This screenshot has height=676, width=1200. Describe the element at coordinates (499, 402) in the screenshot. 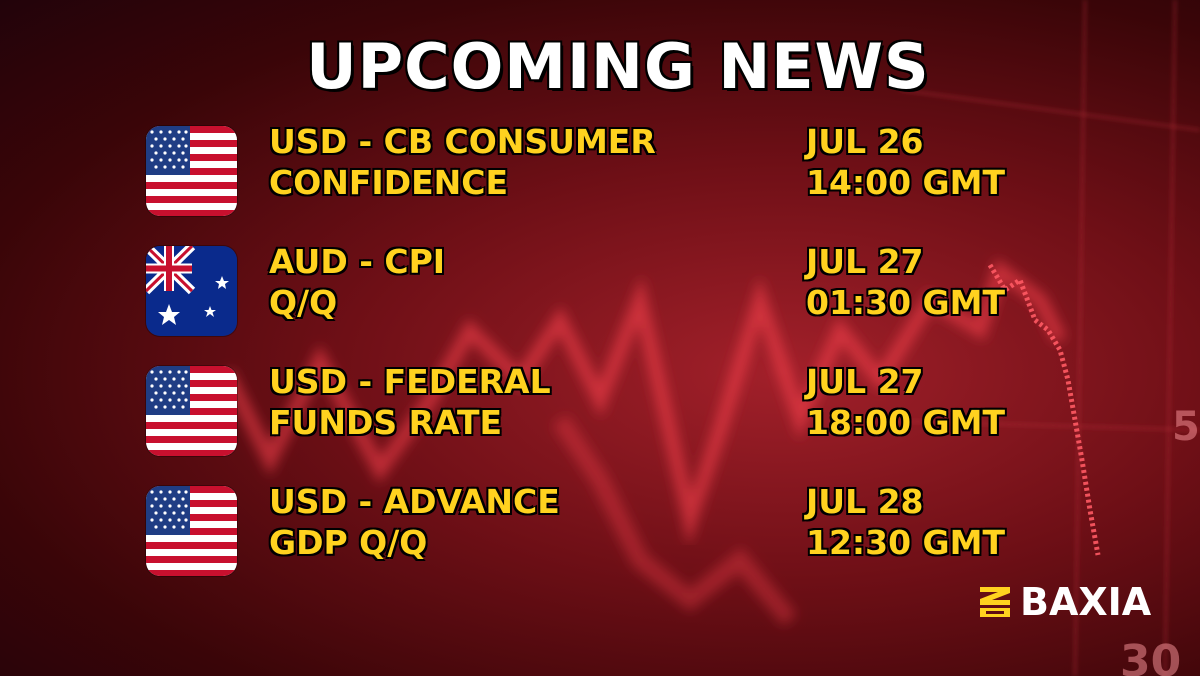

I see `event-name: USD - FEDERAL FUNDS RATE` at that location.